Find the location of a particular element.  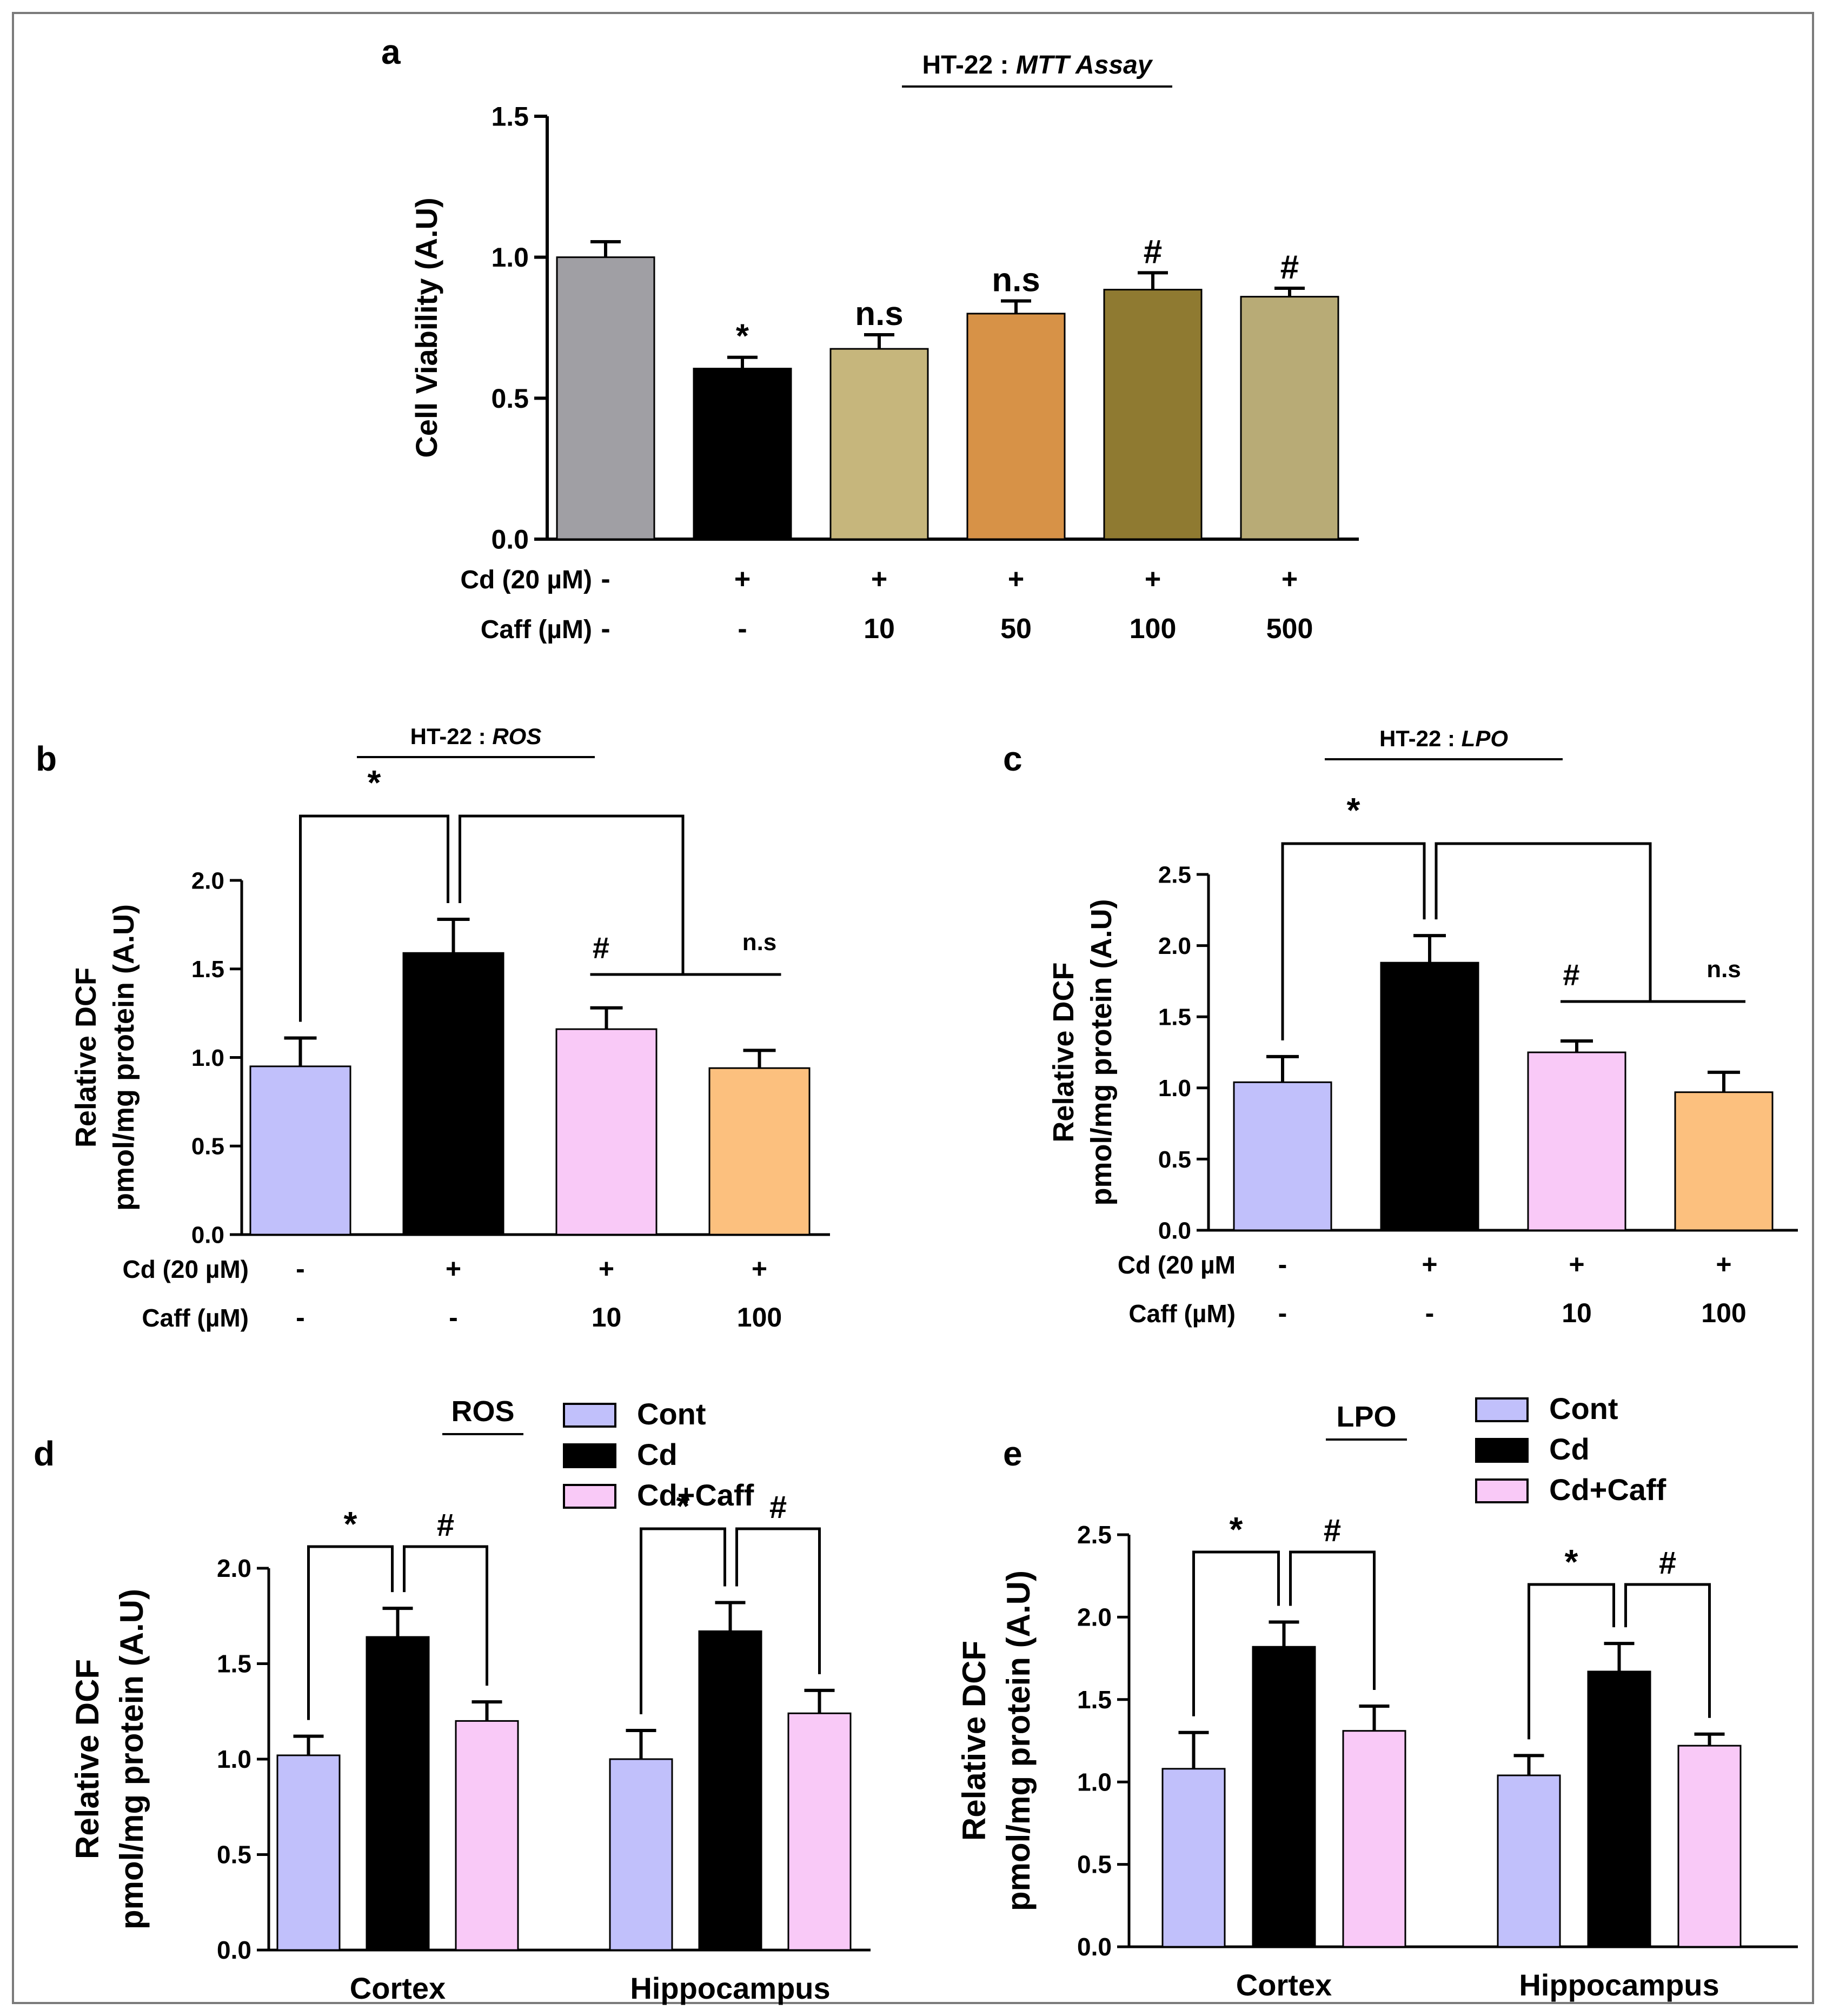

cd-value-c-3: + is located at coordinates (1723, 1264).